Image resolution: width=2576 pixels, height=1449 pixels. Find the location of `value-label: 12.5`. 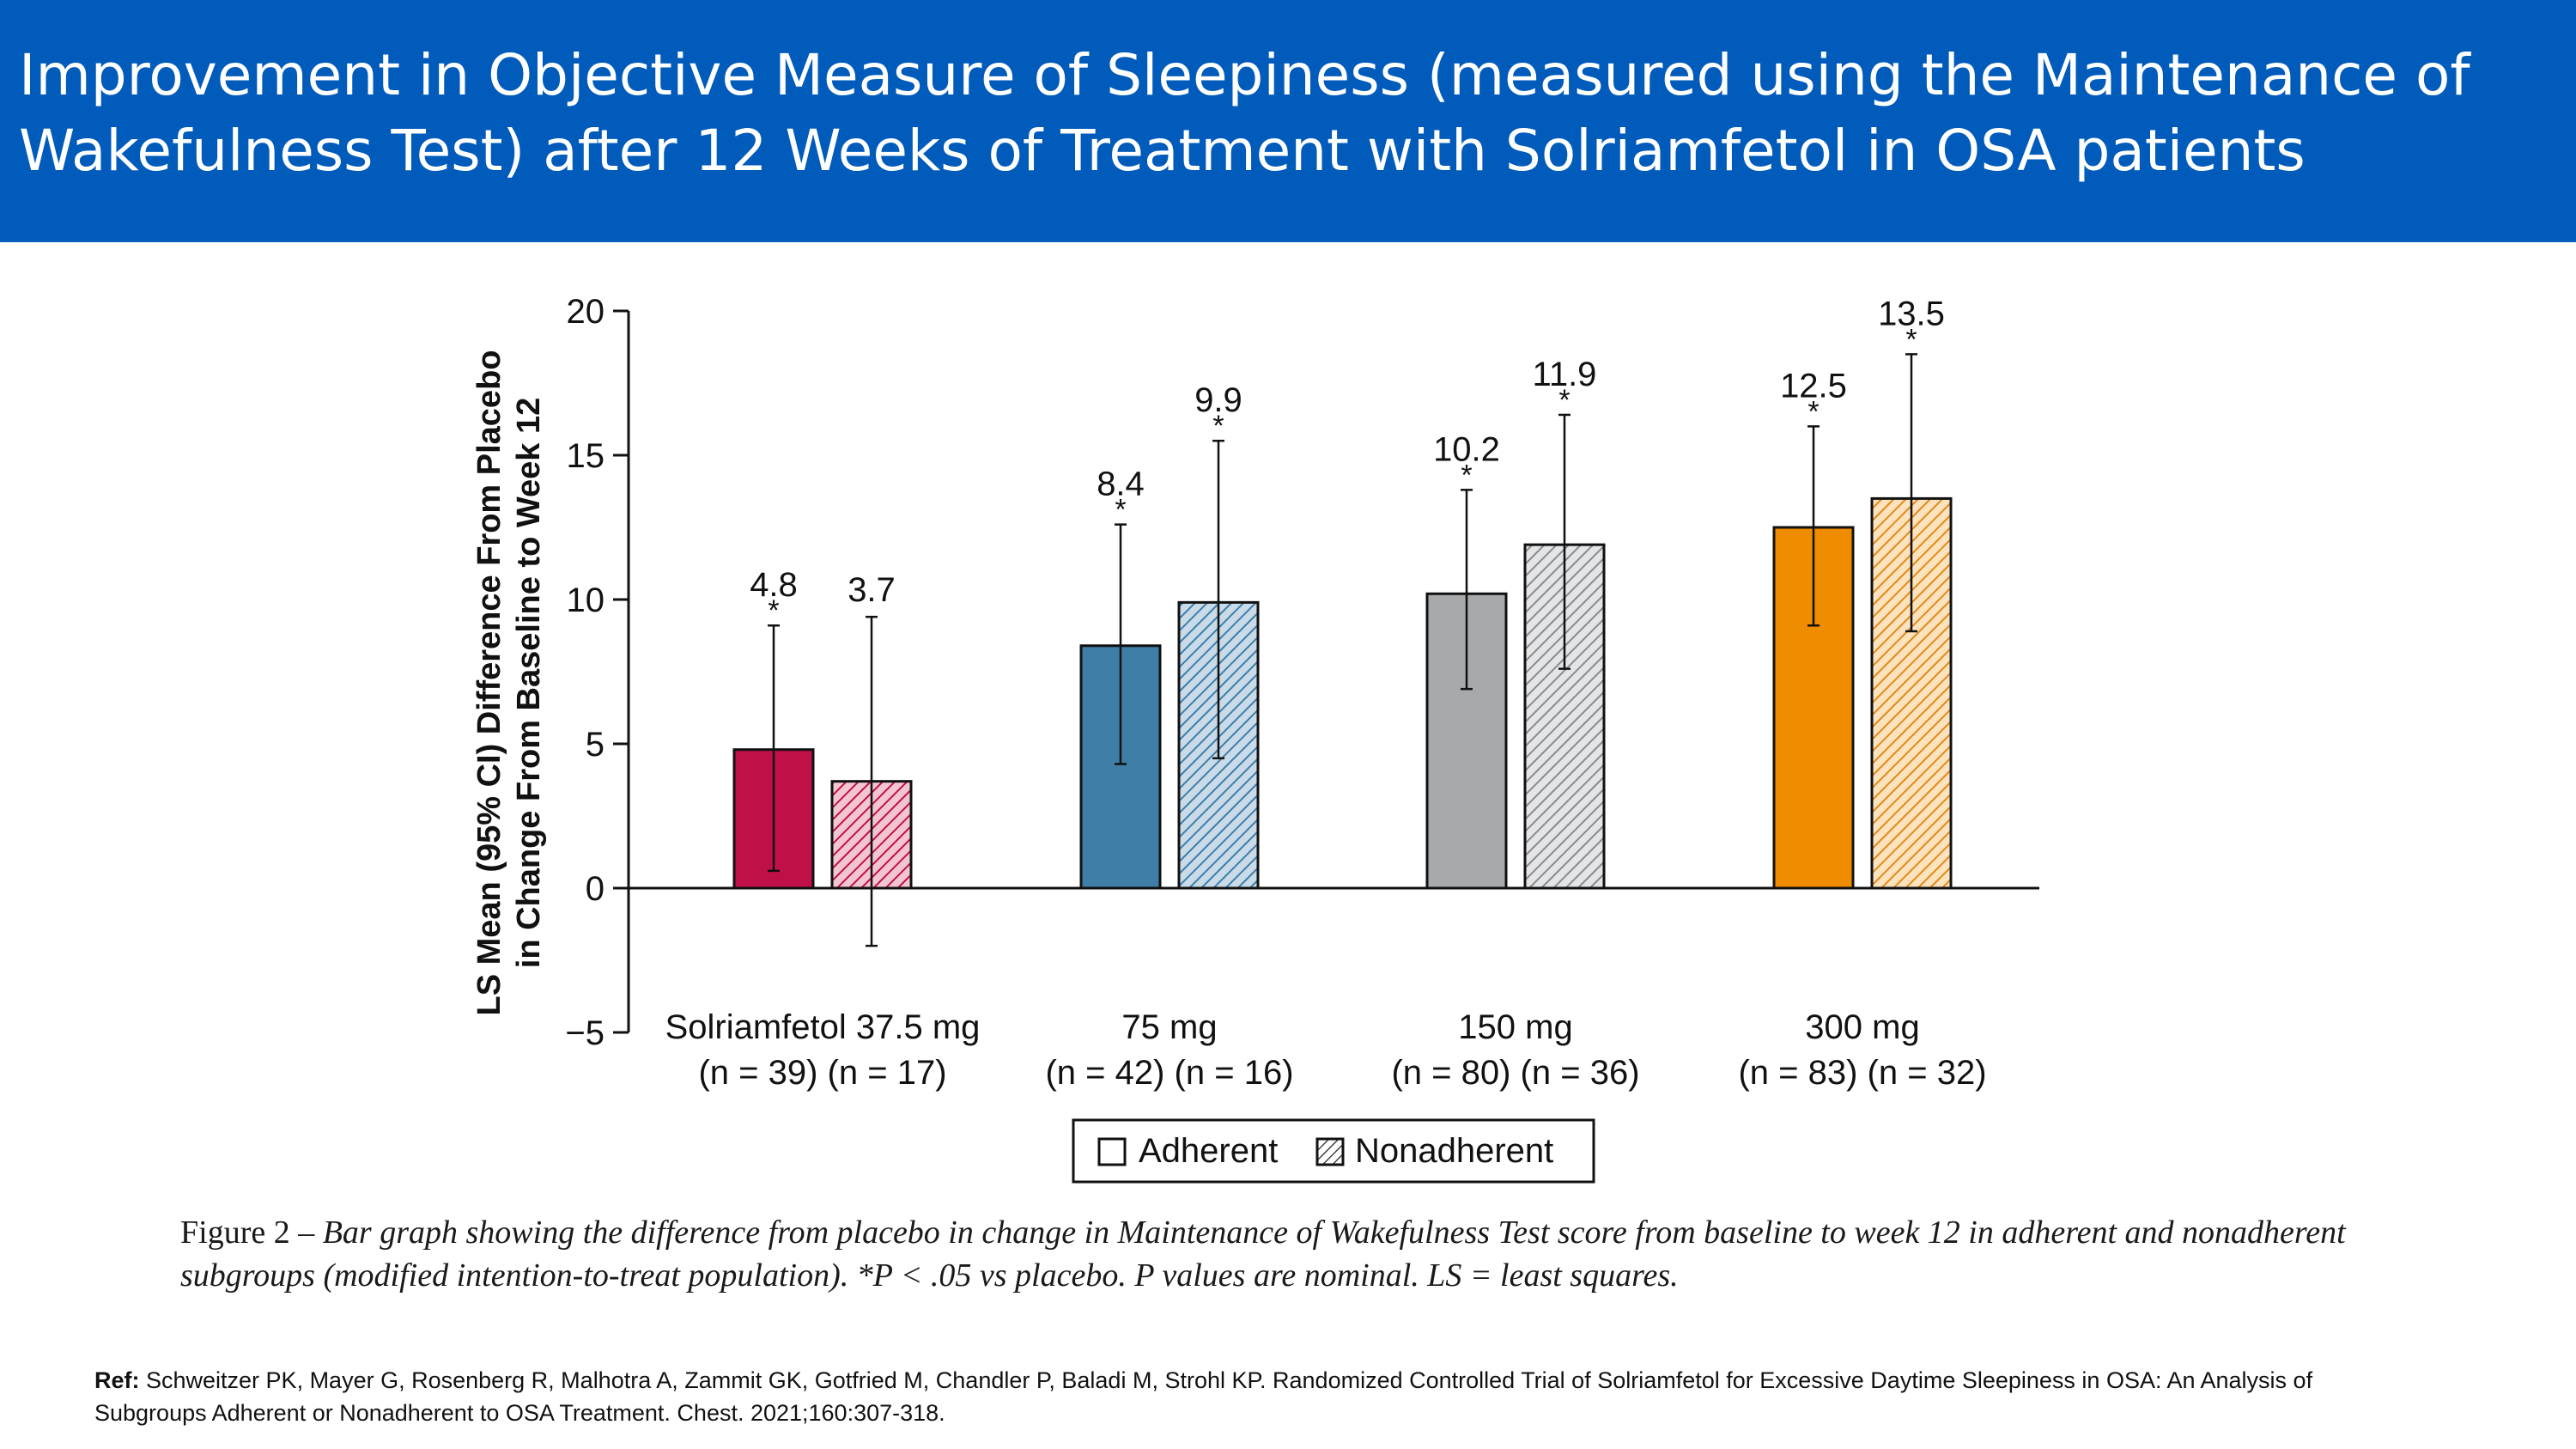

value-label: 12.5 is located at coordinates (1814, 386).